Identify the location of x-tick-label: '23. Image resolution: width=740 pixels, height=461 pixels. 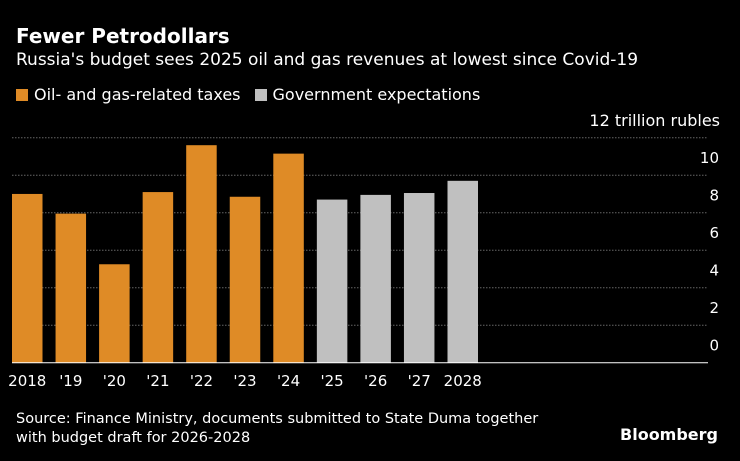
(244, 381).